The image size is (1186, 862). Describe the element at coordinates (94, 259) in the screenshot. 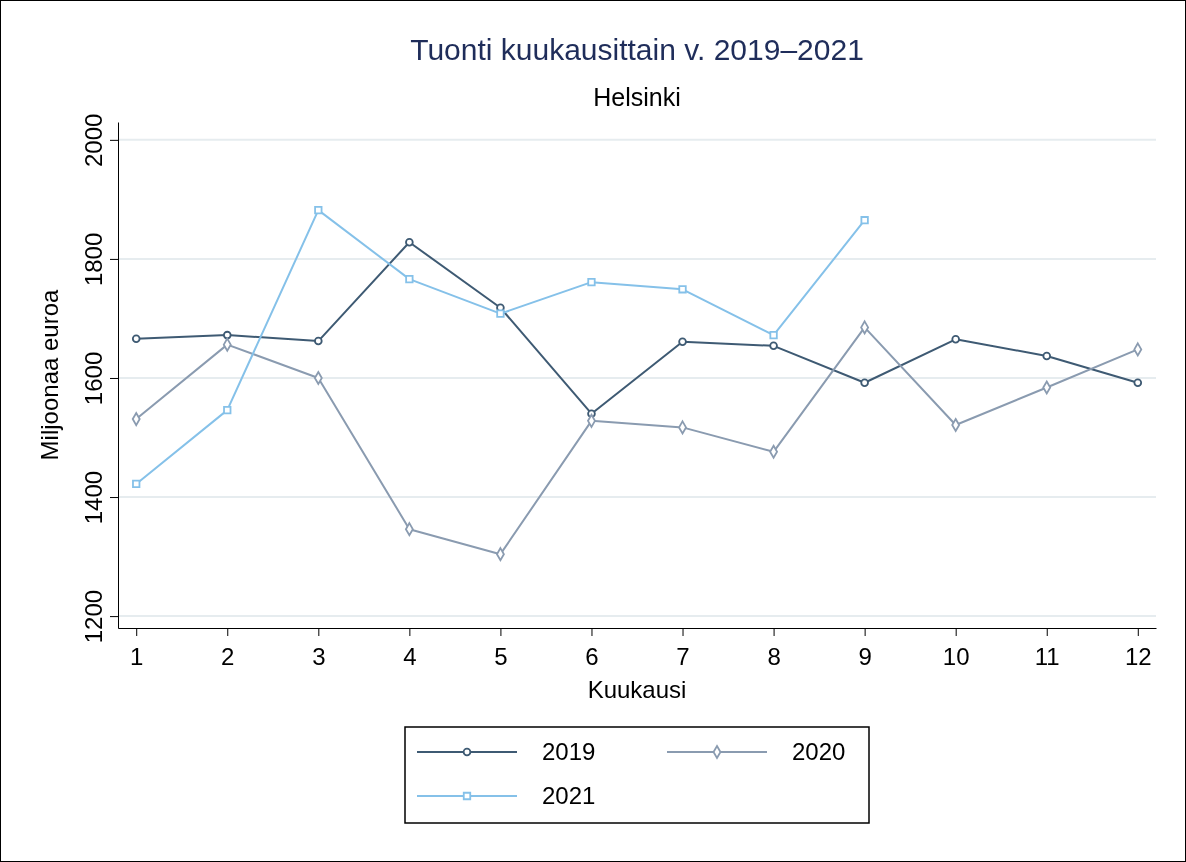

I see `y-tick-label: 1800` at that location.